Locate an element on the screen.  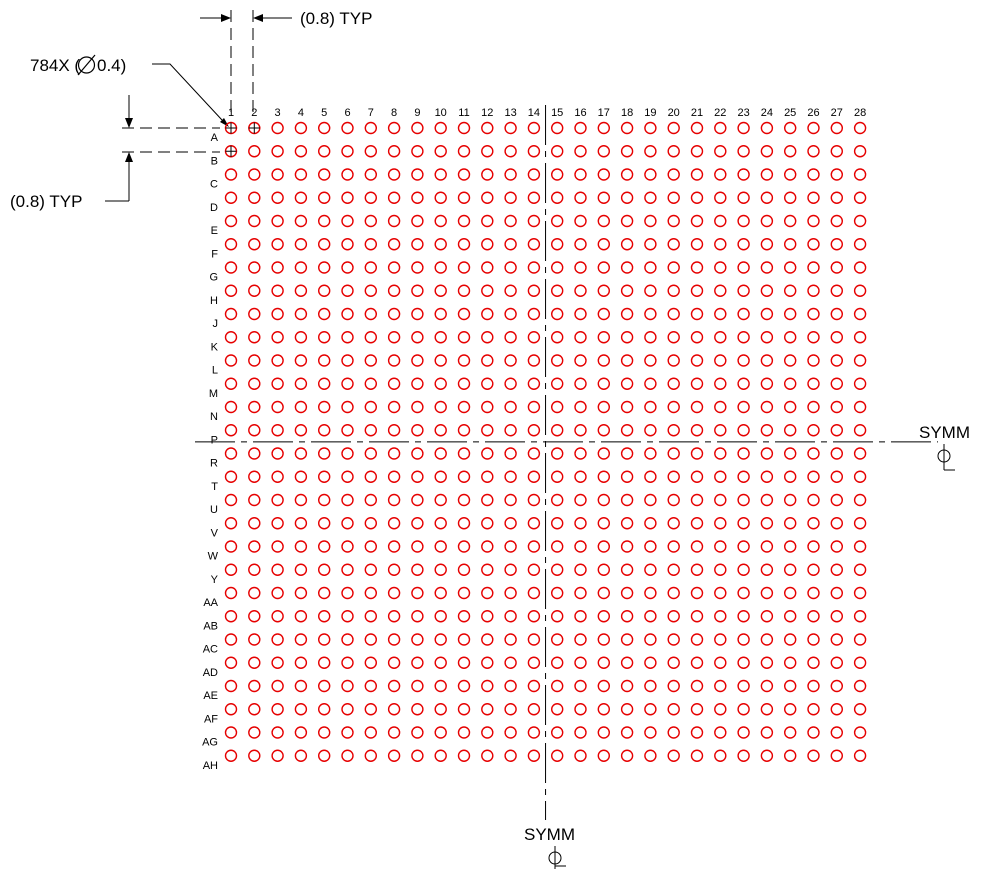
column-label: 20 is located at coordinates (674, 113).